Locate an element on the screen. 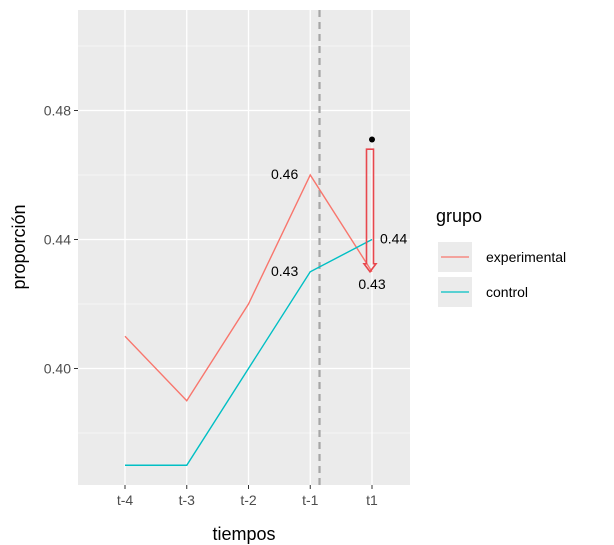 The image size is (614, 545). counterfactual-point is located at coordinates (372, 139).